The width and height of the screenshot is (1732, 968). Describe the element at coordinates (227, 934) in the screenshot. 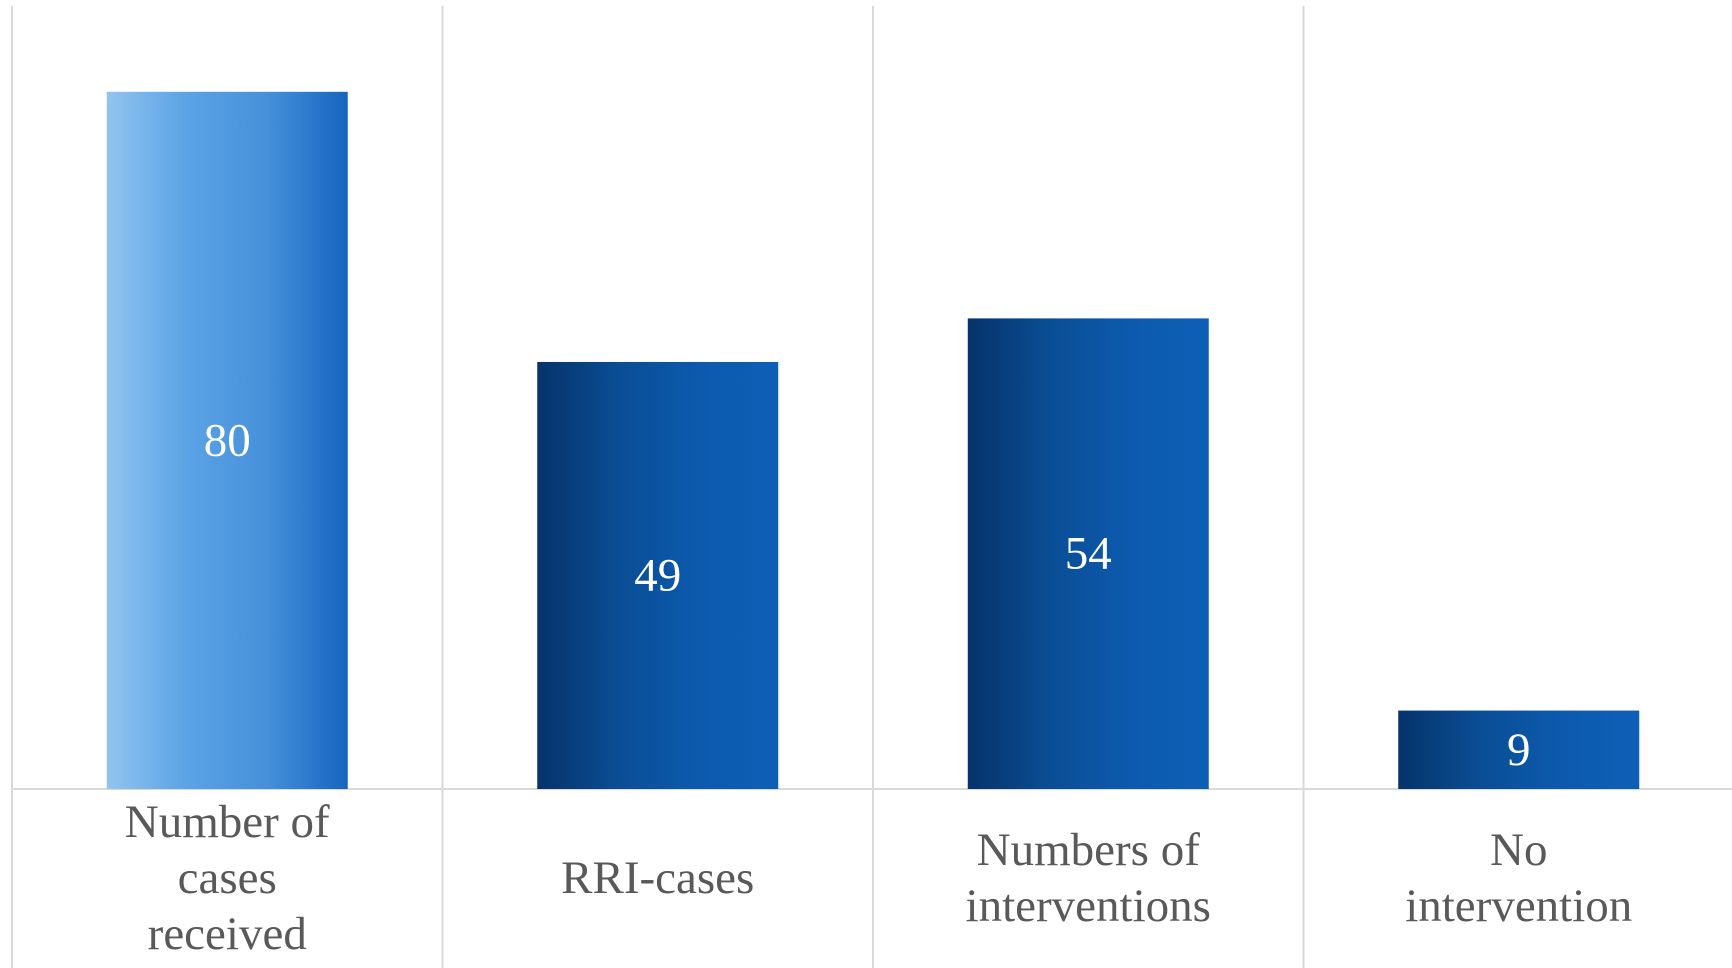

I see `x-tick-label-line: received` at that location.